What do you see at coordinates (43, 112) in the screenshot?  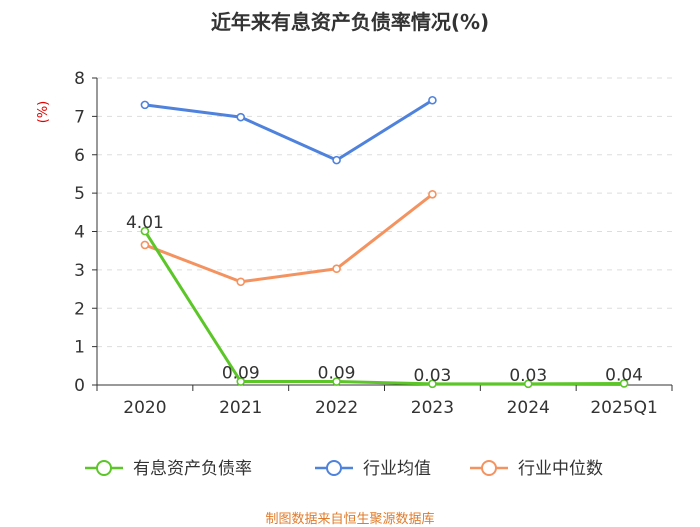 I see `y-axis-label: (%)` at bounding box center [43, 112].